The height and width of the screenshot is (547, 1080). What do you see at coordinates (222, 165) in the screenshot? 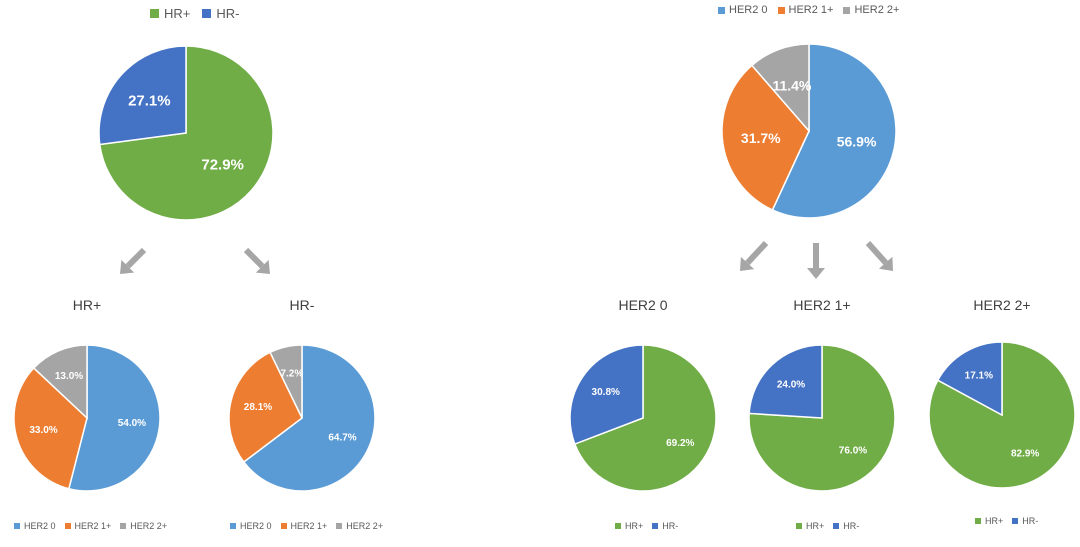
I see `hr-overall-data-label: 72.9%` at bounding box center [222, 165].